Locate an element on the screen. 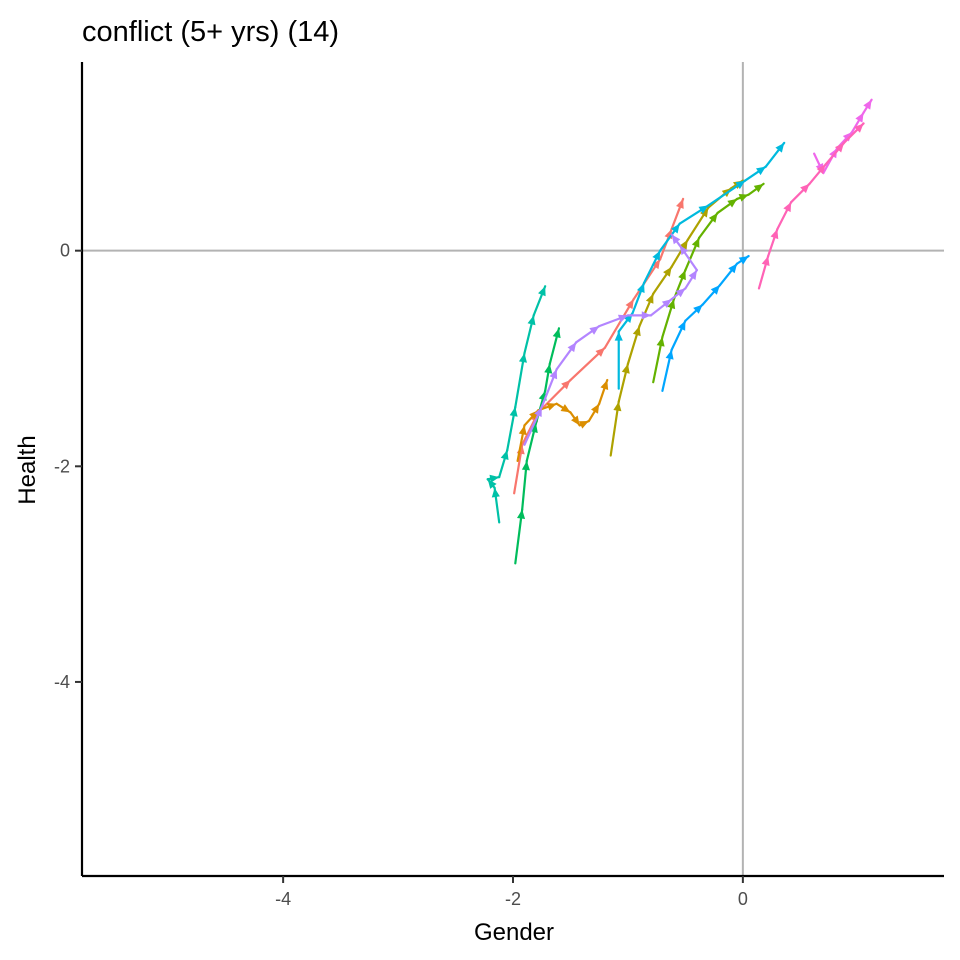 Image resolution: width=960 pixels, height=960 pixels. y-axis-label: Health is located at coordinates (27, 469).